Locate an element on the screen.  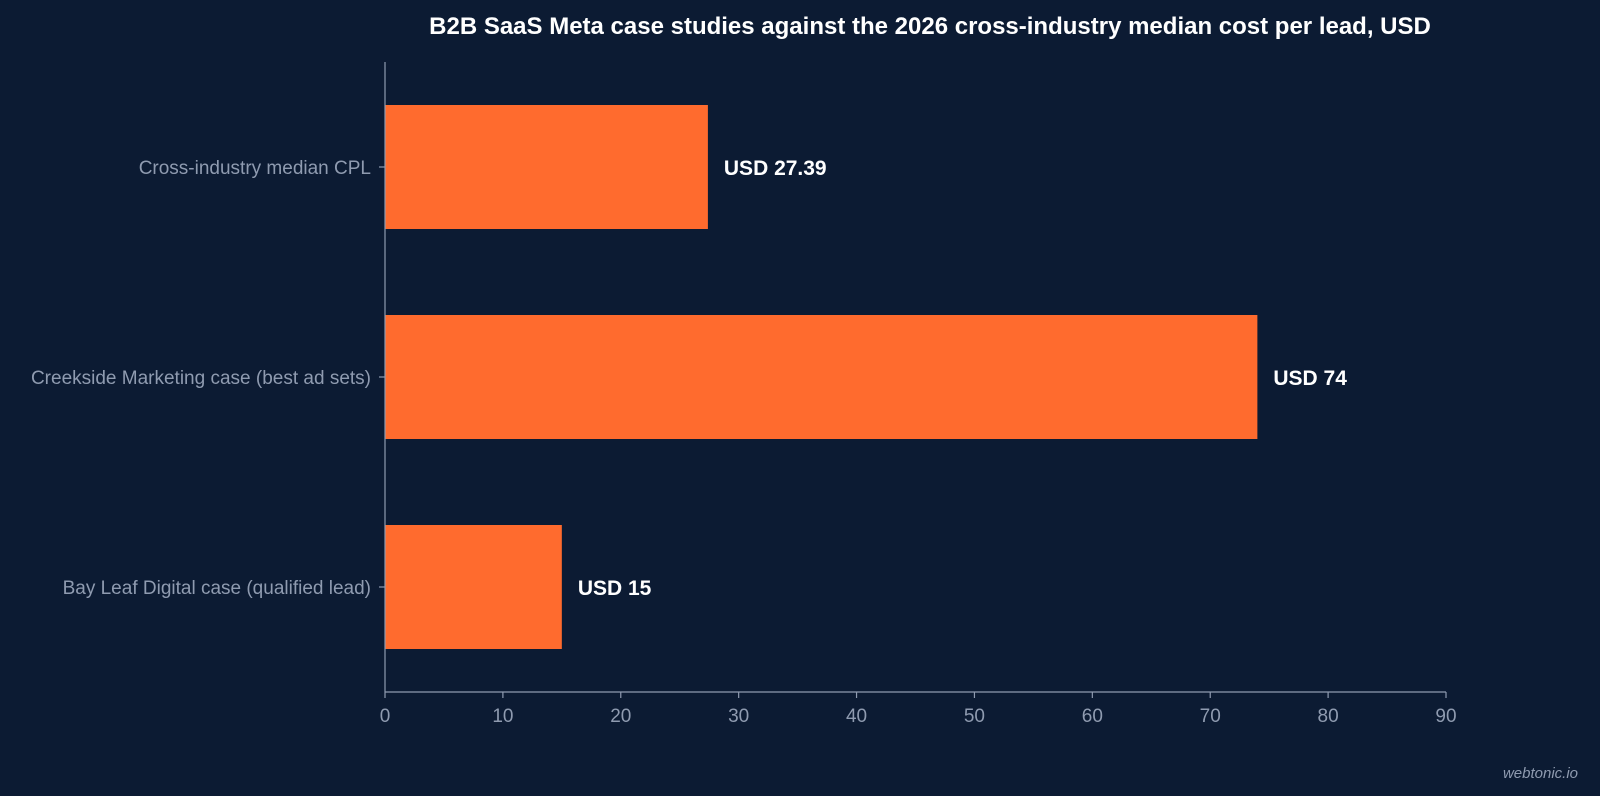
x-tick-label-2: 20 is located at coordinates (620, 716).